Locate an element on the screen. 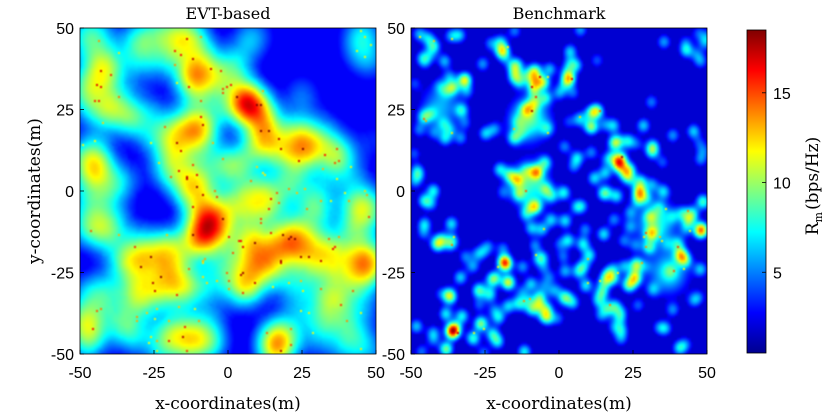 The width and height of the screenshot is (830, 415). y-ticks-benchmark: -50 -25 0 25 50 is located at coordinates (398, 192).